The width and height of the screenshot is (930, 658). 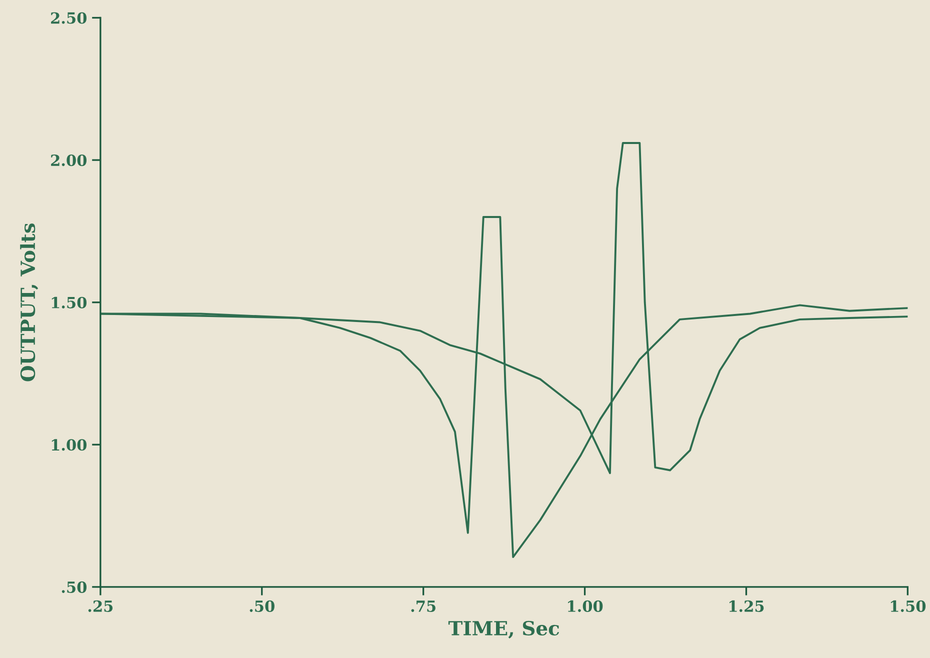 What do you see at coordinates (746, 606) in the screenshot?
I see `x-tick-label: 1.25` at bounding box center [746, 606].